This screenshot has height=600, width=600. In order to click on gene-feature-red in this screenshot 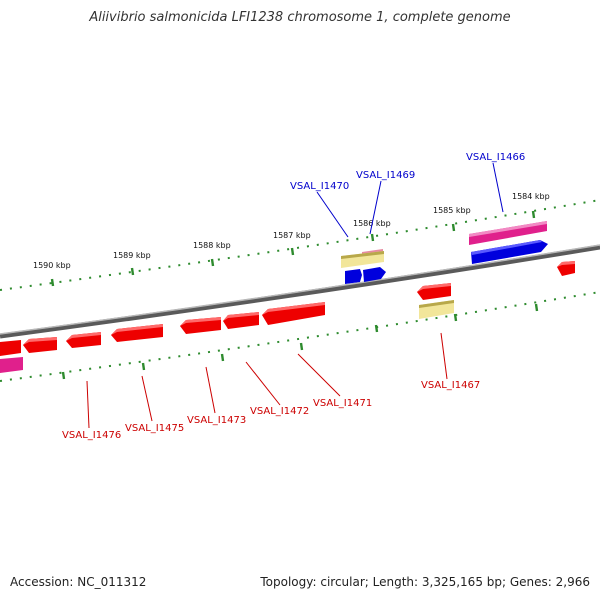, I will do `click(293, 313)`.